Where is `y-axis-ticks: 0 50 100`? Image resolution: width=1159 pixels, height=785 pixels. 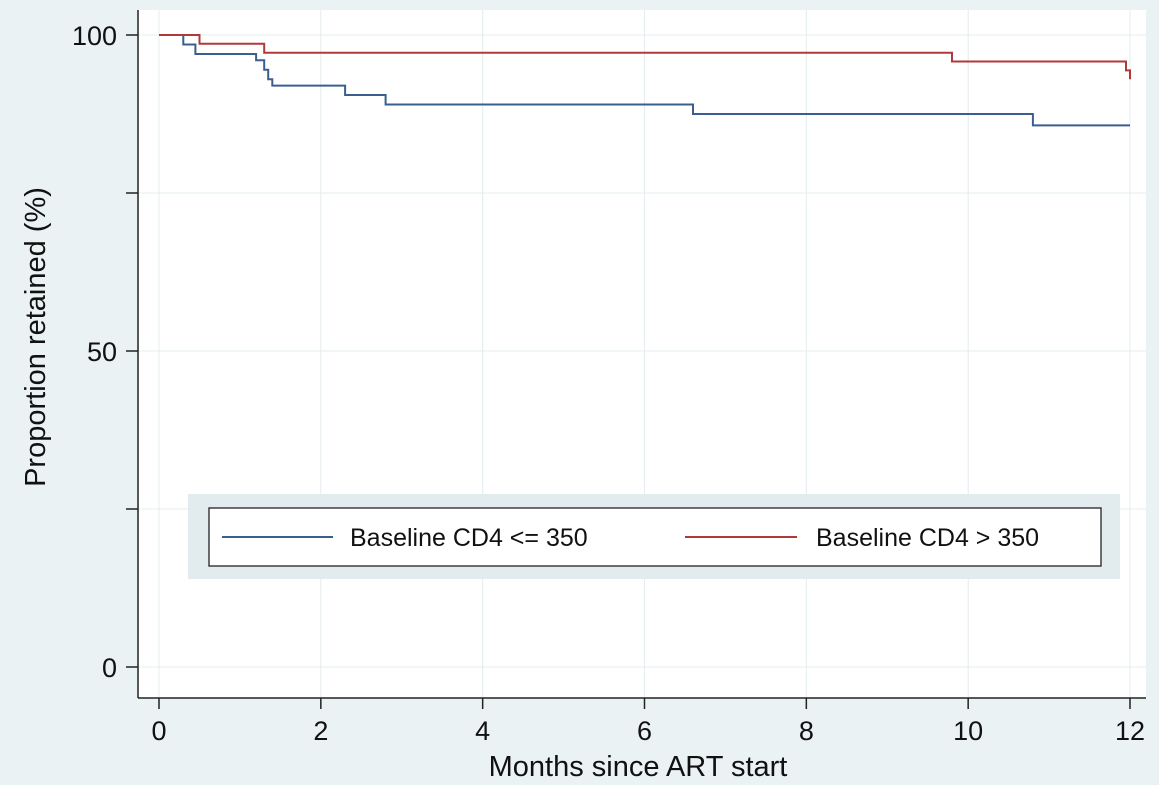 y-axis-ticks: 0 50 100 is located at coordinates (105, 352).